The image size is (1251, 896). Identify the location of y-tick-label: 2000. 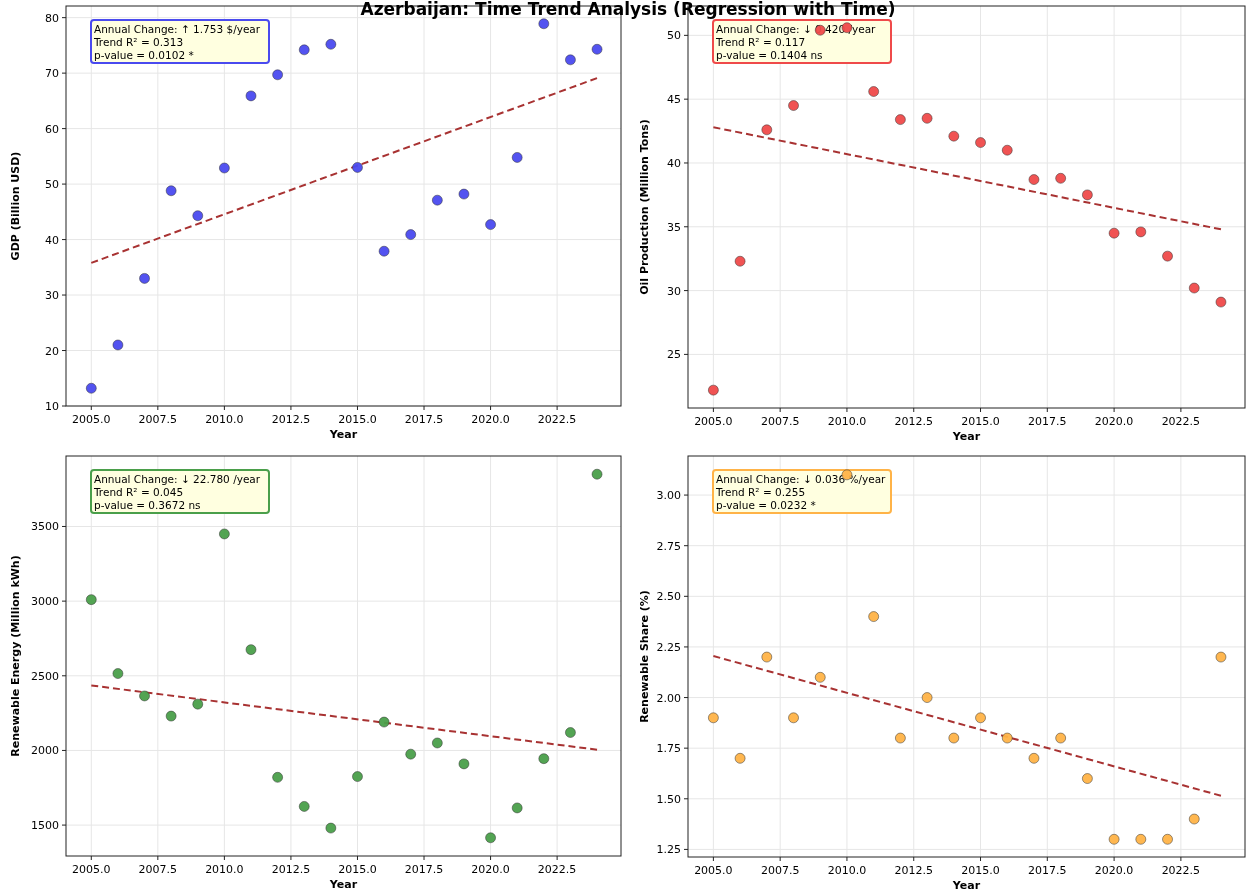
(45, 751).